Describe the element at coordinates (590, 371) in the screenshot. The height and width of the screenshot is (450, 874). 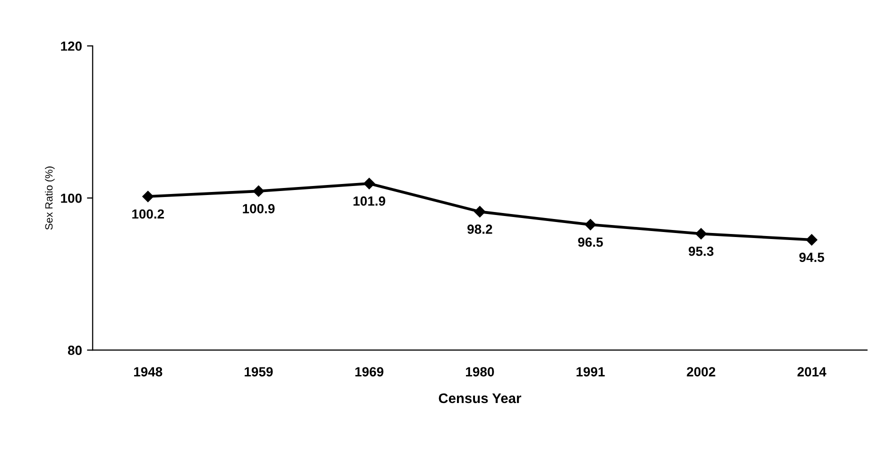
I see `x-tick-label: 1991` at that location.